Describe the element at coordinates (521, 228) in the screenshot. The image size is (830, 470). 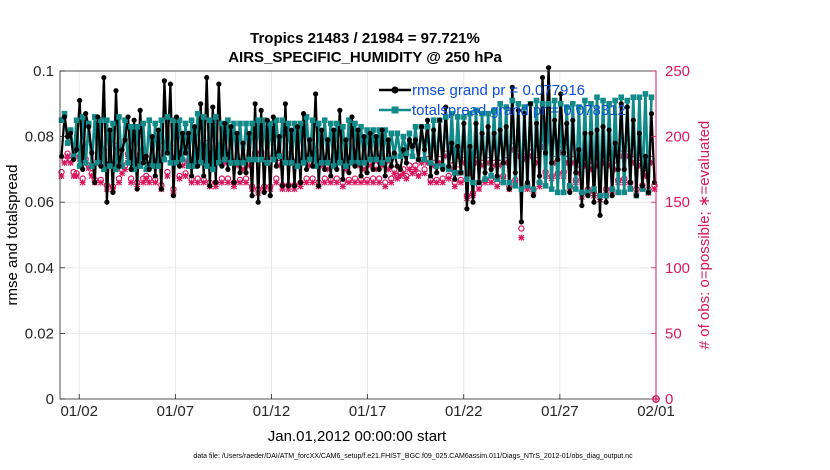
I see `obs-possible-marker` at that location.